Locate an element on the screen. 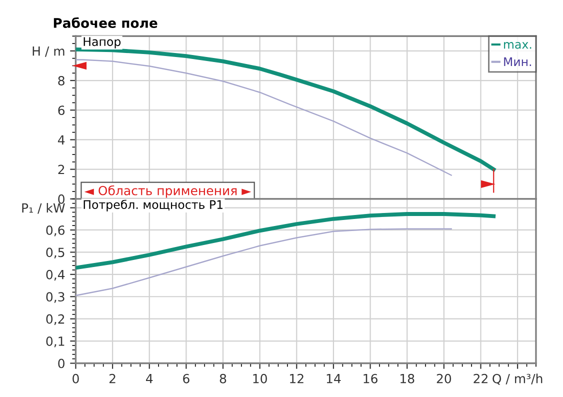  y-tick-label: 0,4 is located at coordinates (55, 275).